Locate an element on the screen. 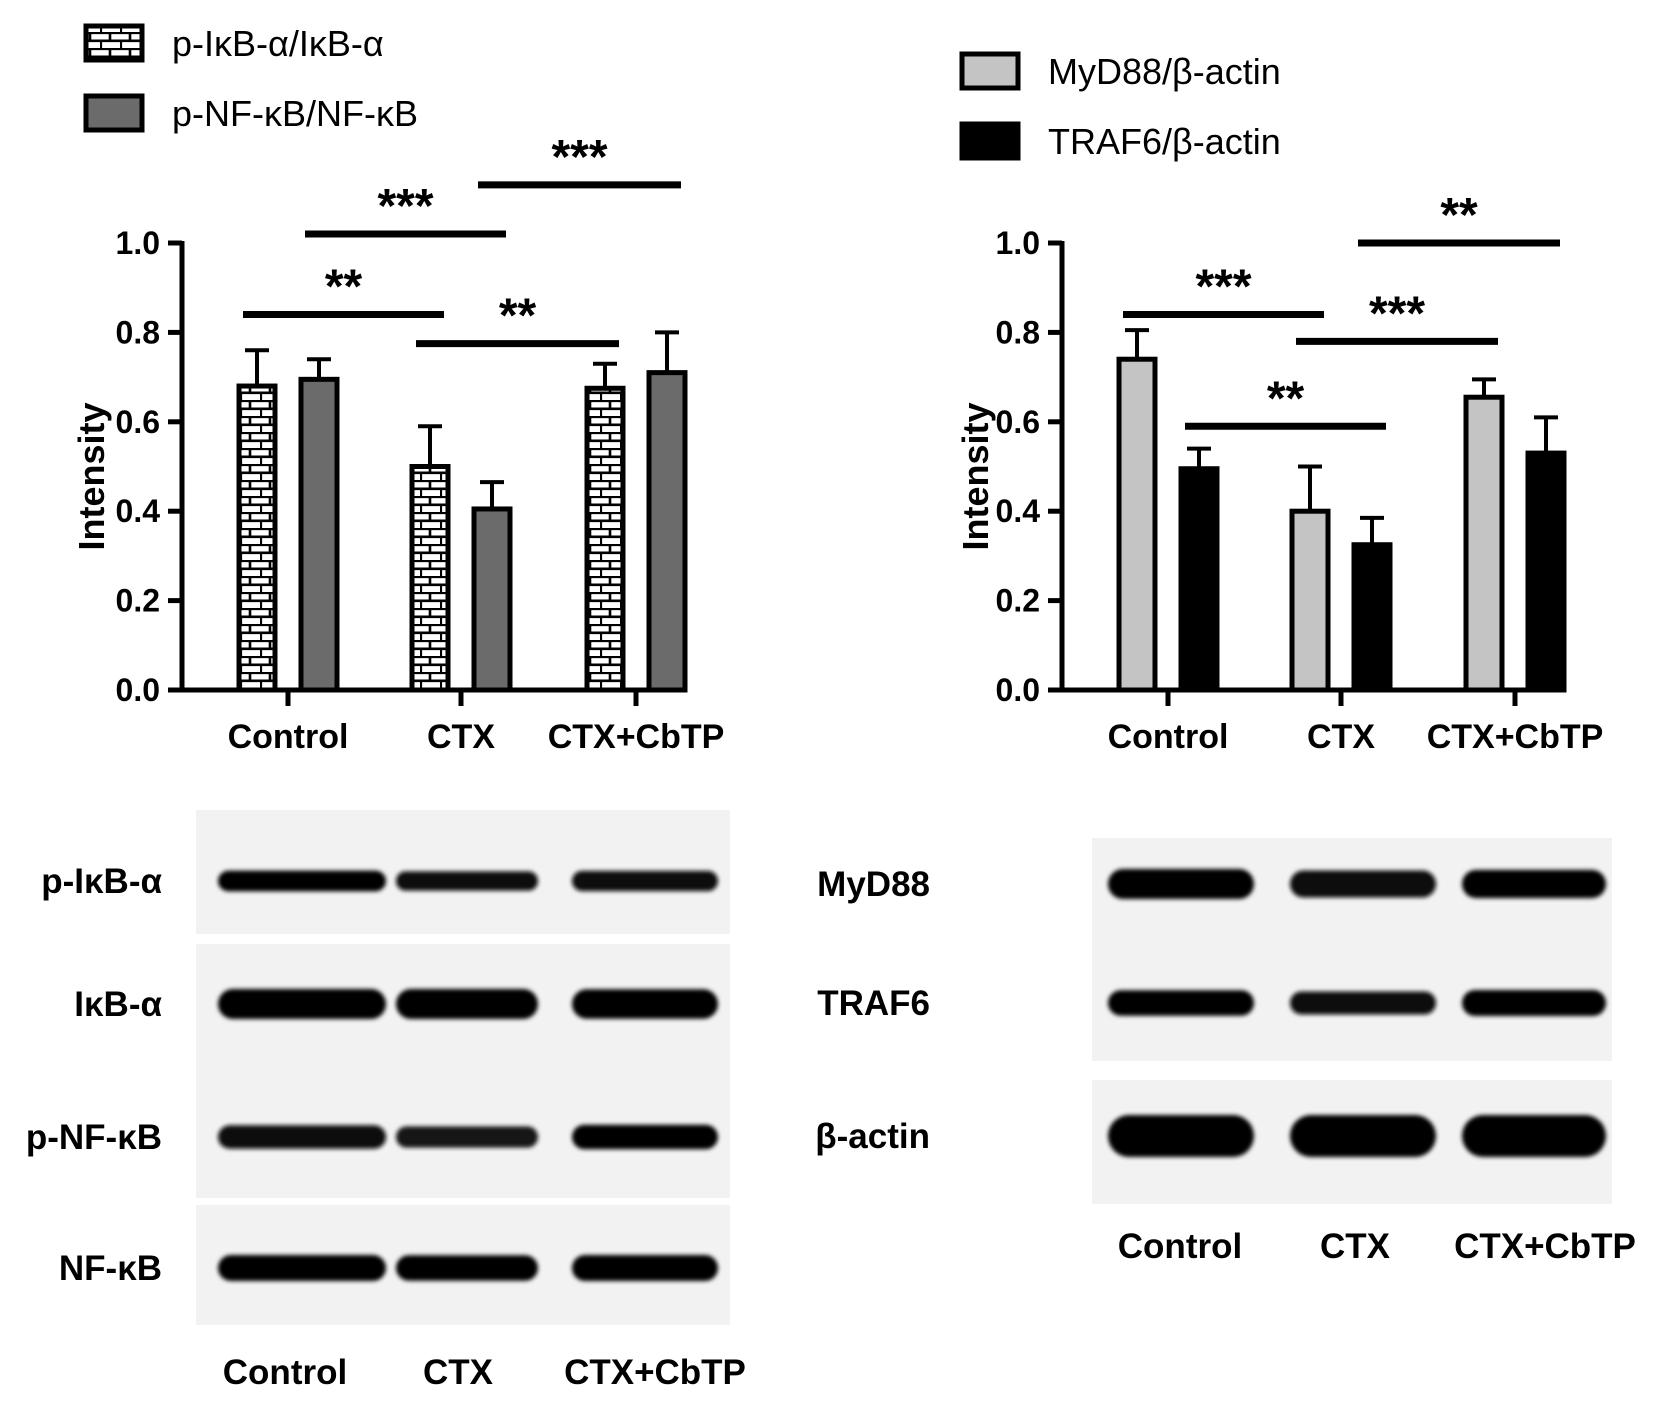 The image size is (1654, 1401). blot-panel is located at coordinates (1352, 900).